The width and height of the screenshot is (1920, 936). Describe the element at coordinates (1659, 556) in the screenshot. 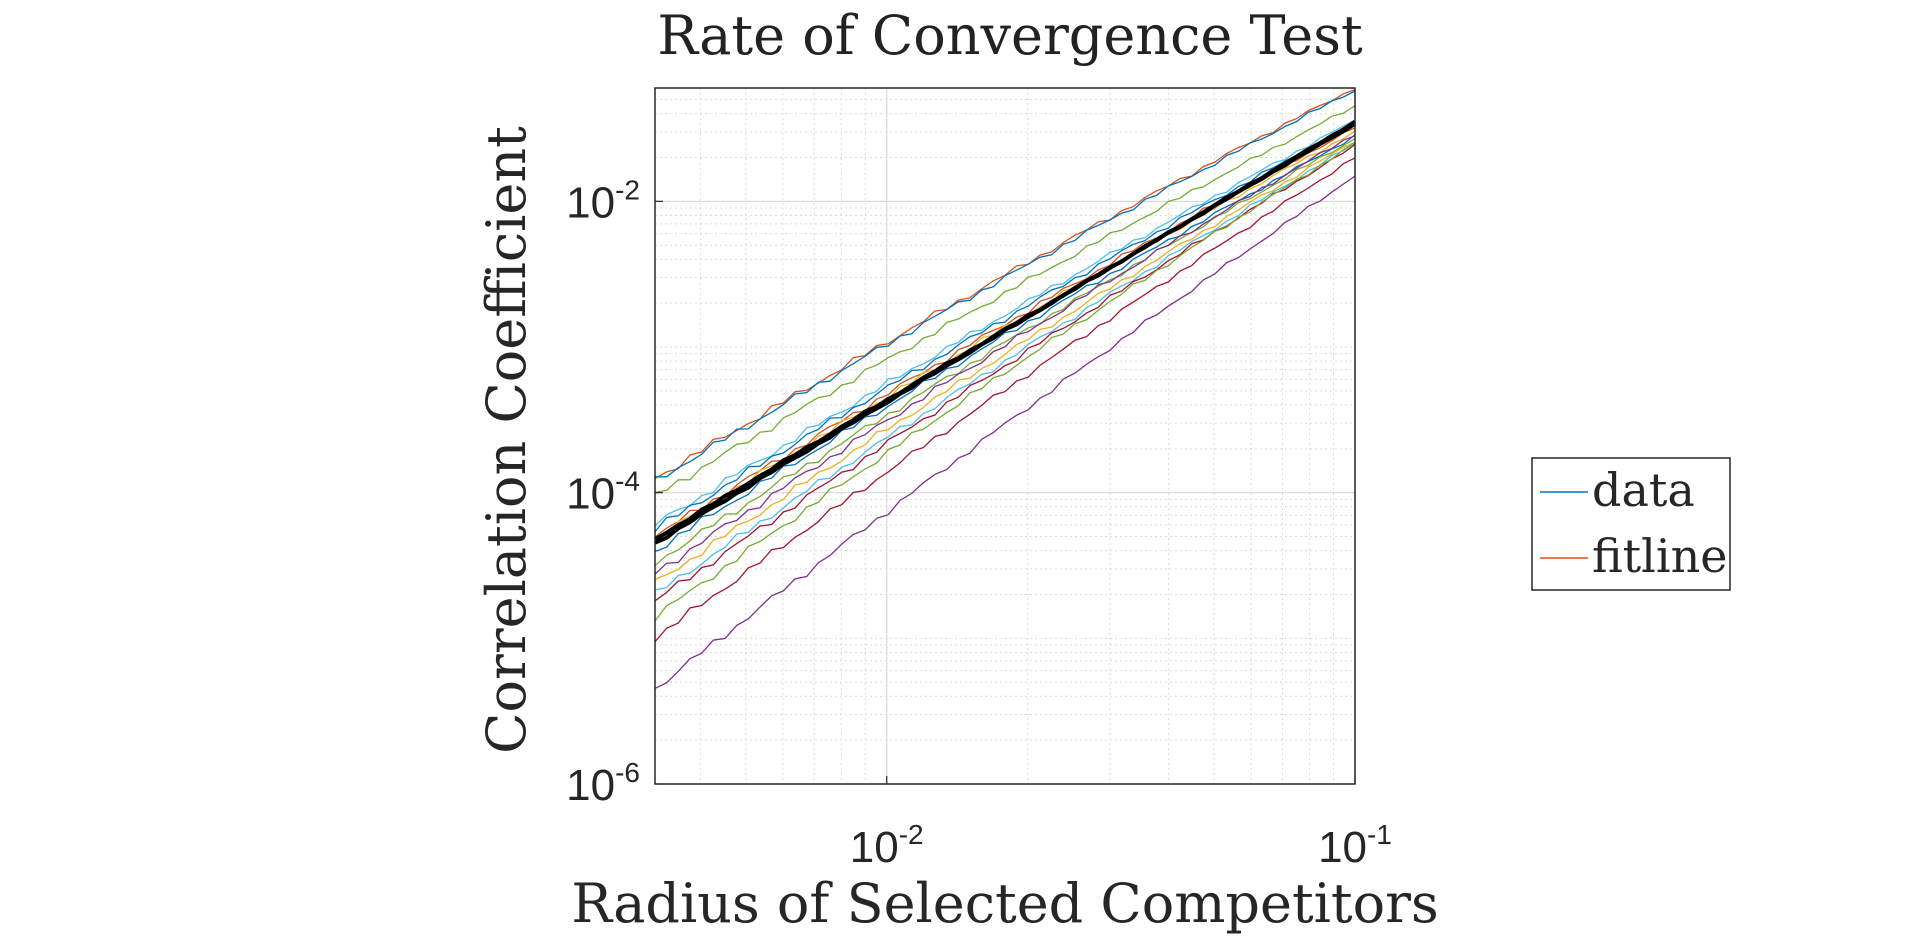

I see `legend-label-fitline: fitline` at that location.